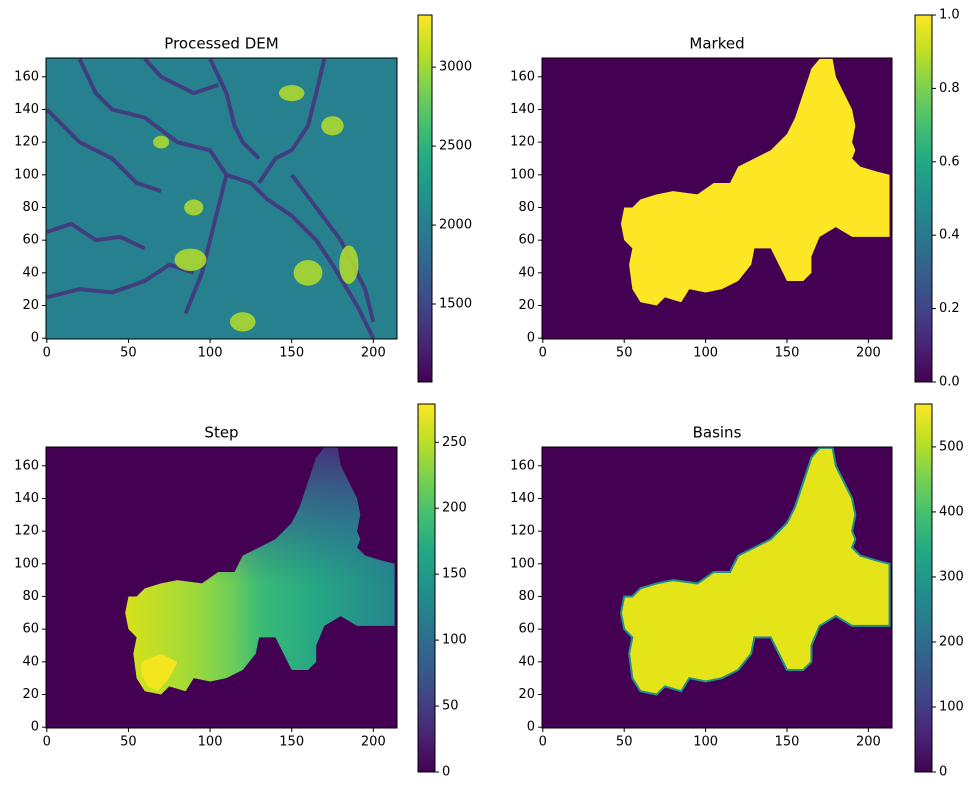  Describe the element at coordinates (454, 574) in the screenshot. I see `colorbar-tick-label: 150` at that location.